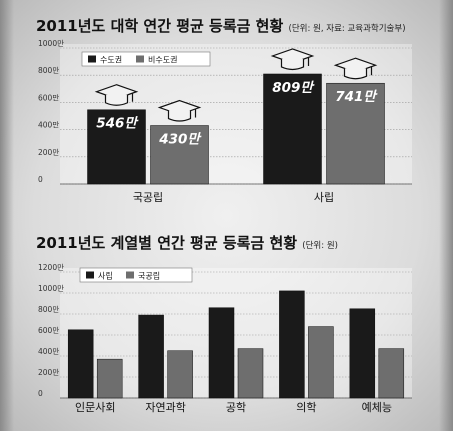  Describe the element at coordinates (160, 26) in the screenshot. I see `chart-title-top-text: 2011년도 대학 연간 평균 등록금 현황` at that location.